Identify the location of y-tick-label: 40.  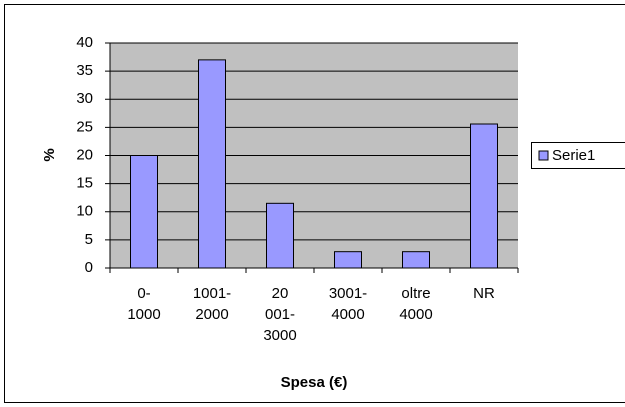
(84, 42).